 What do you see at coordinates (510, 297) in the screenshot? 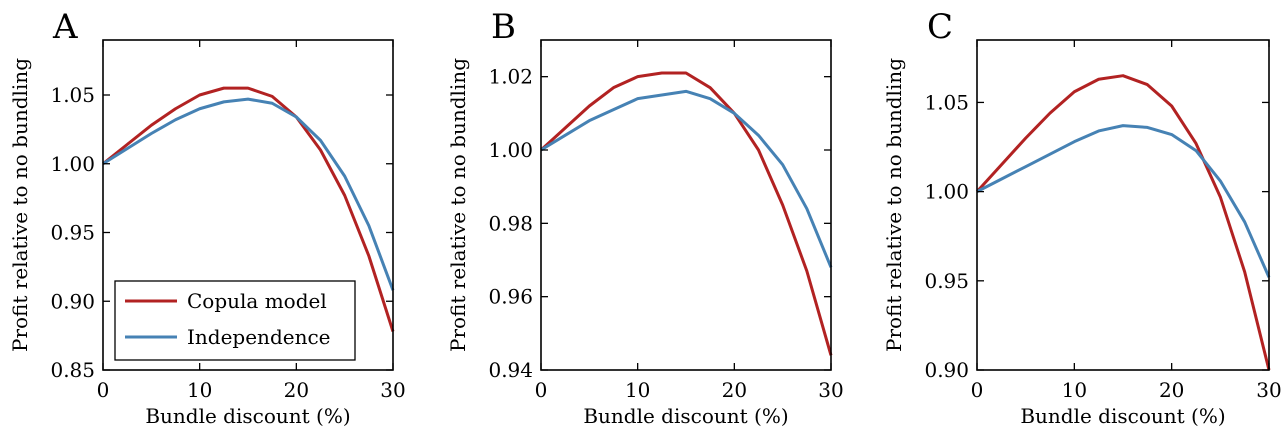
I see `y-tick-label: 0.96` at bounding box center [510, 297].